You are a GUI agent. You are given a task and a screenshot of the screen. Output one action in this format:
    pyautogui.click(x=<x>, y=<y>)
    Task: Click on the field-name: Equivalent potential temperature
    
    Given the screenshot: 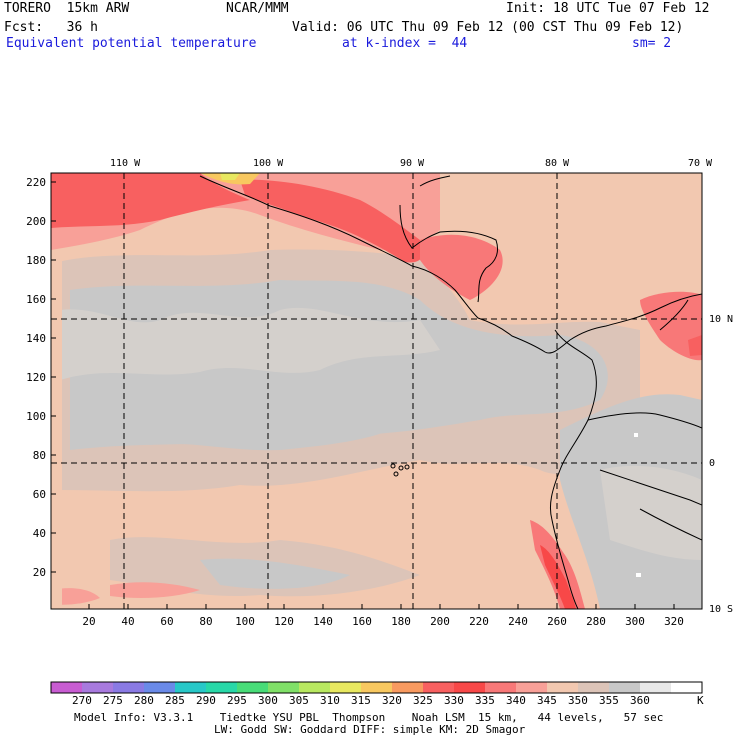 What is the action you would take?
    pyautogui.click(x=131, y=43)
    